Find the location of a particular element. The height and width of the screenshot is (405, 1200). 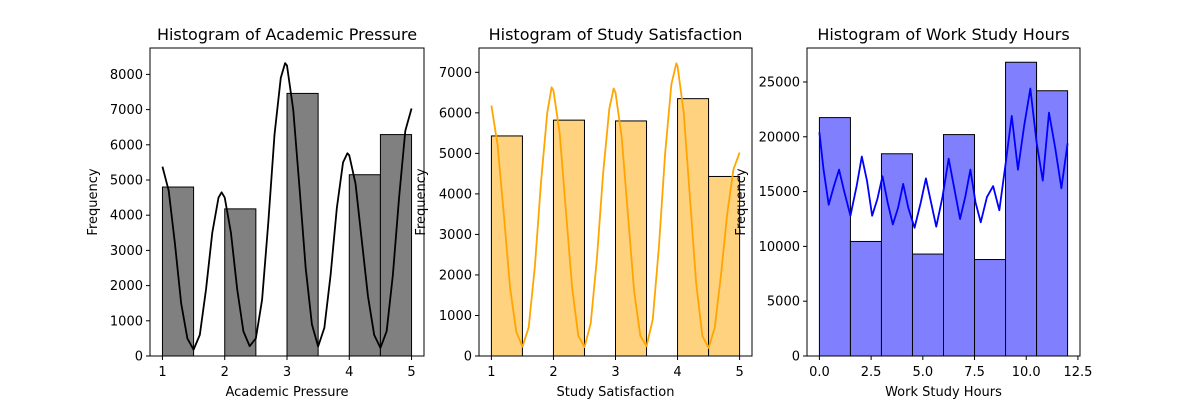

y-tick-label: 8000 is located at coordinates (126, 75).